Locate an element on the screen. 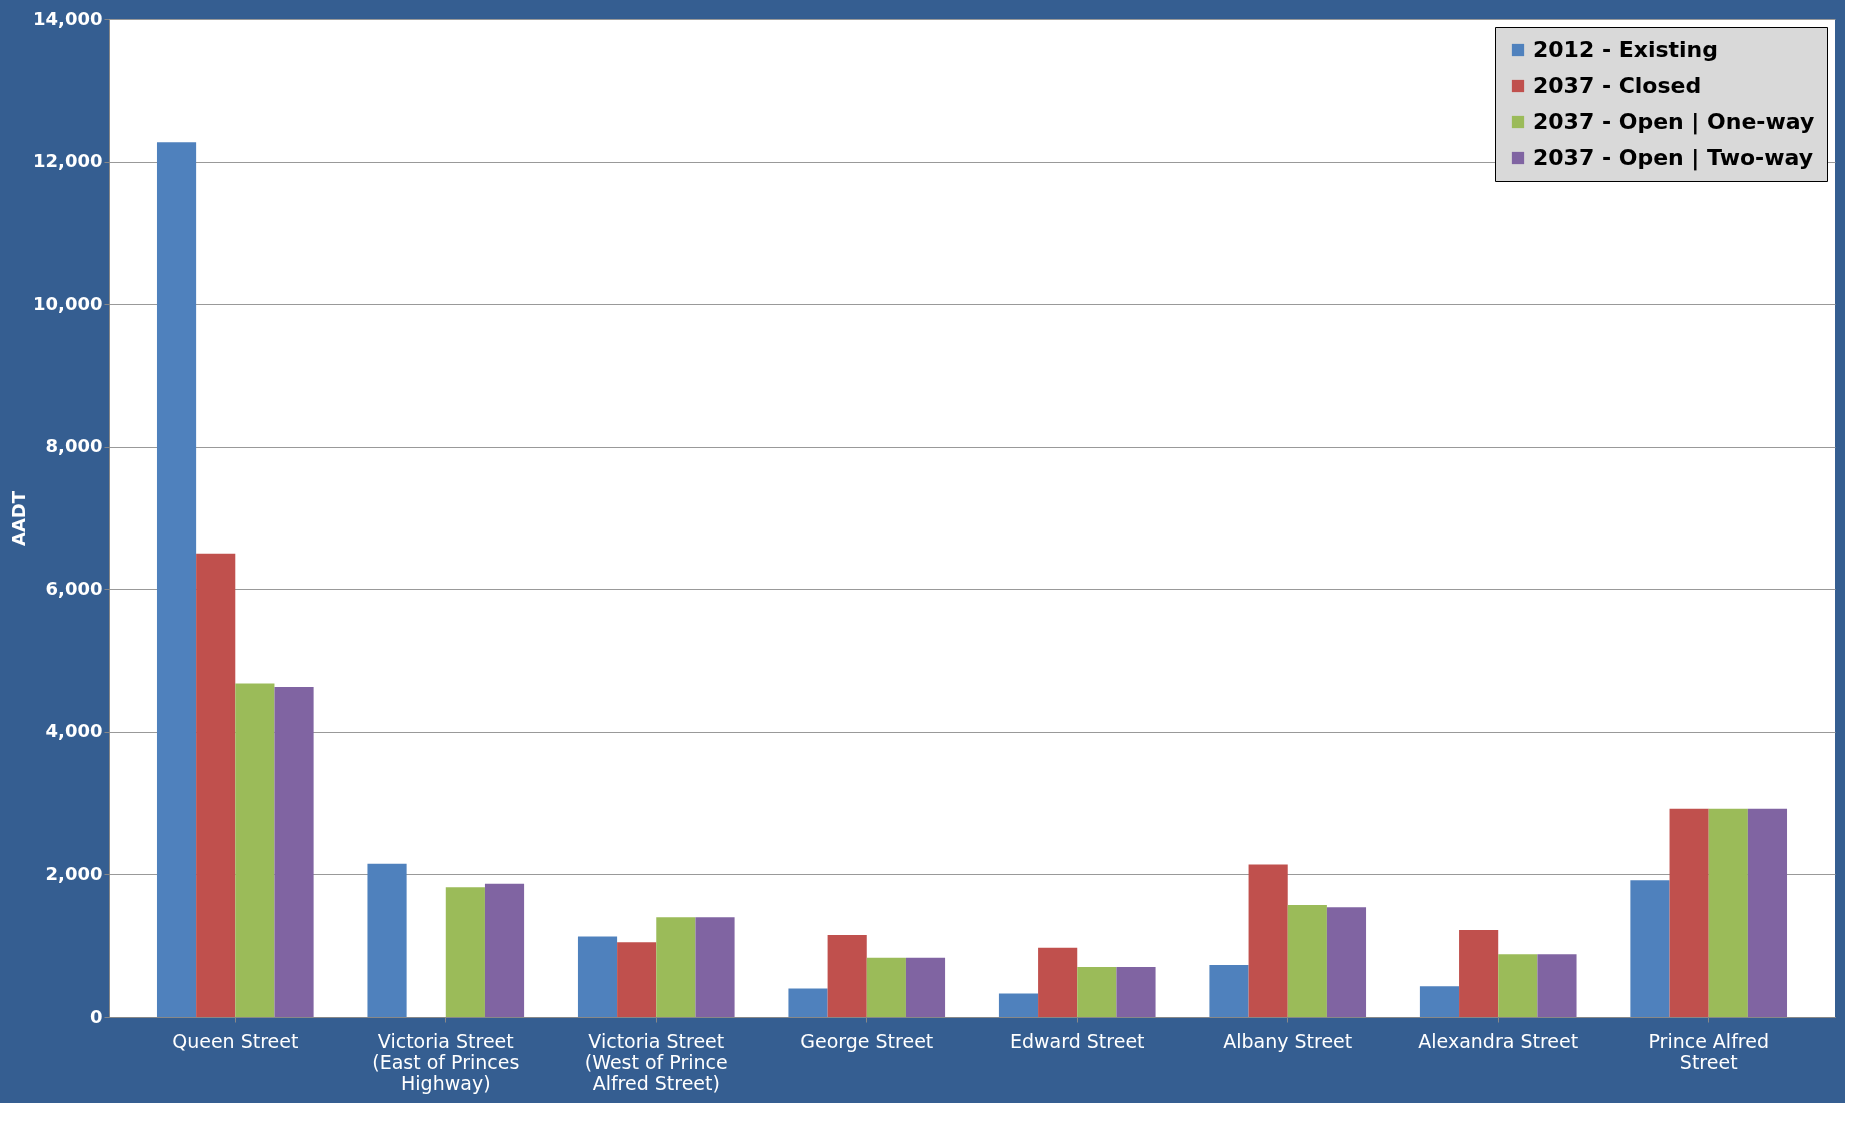  y-tick-label: 2,000 is located at coordinates (74, 873).